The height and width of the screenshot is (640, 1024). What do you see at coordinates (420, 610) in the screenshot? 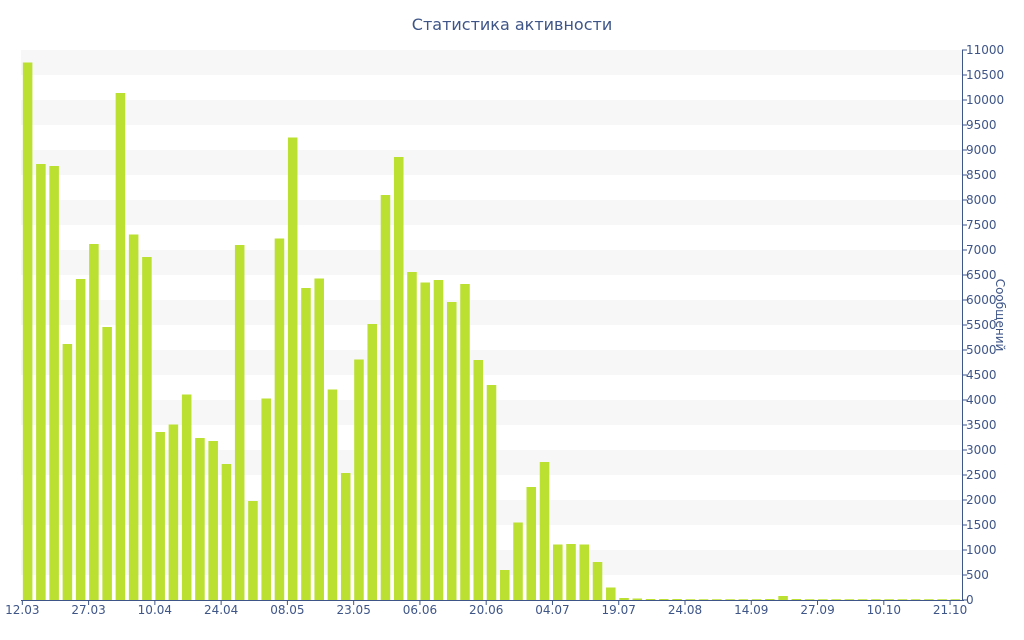
I see `x-tick-label: 06.06` at bounding box center [420, 610].